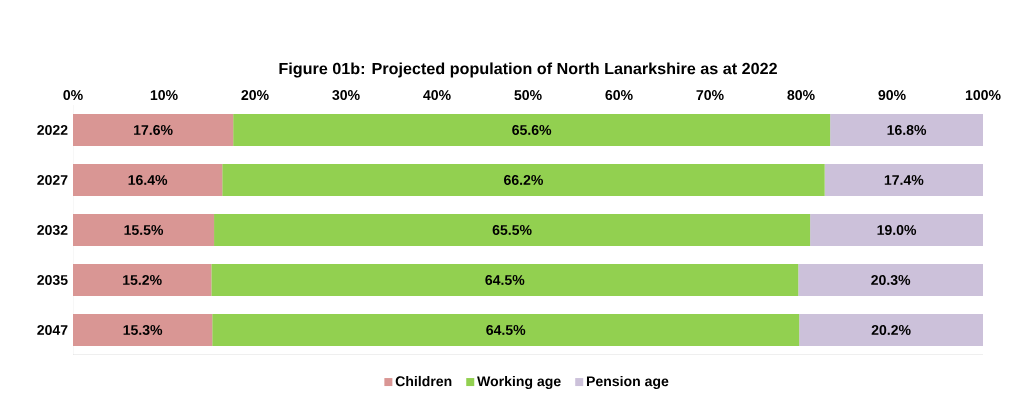 Image resolution: width=1013 pixels, height=405 pixels. Describe the element at coordinates (52, 230) in the screenshot. I see `y-tick-label: 2032` at that location.